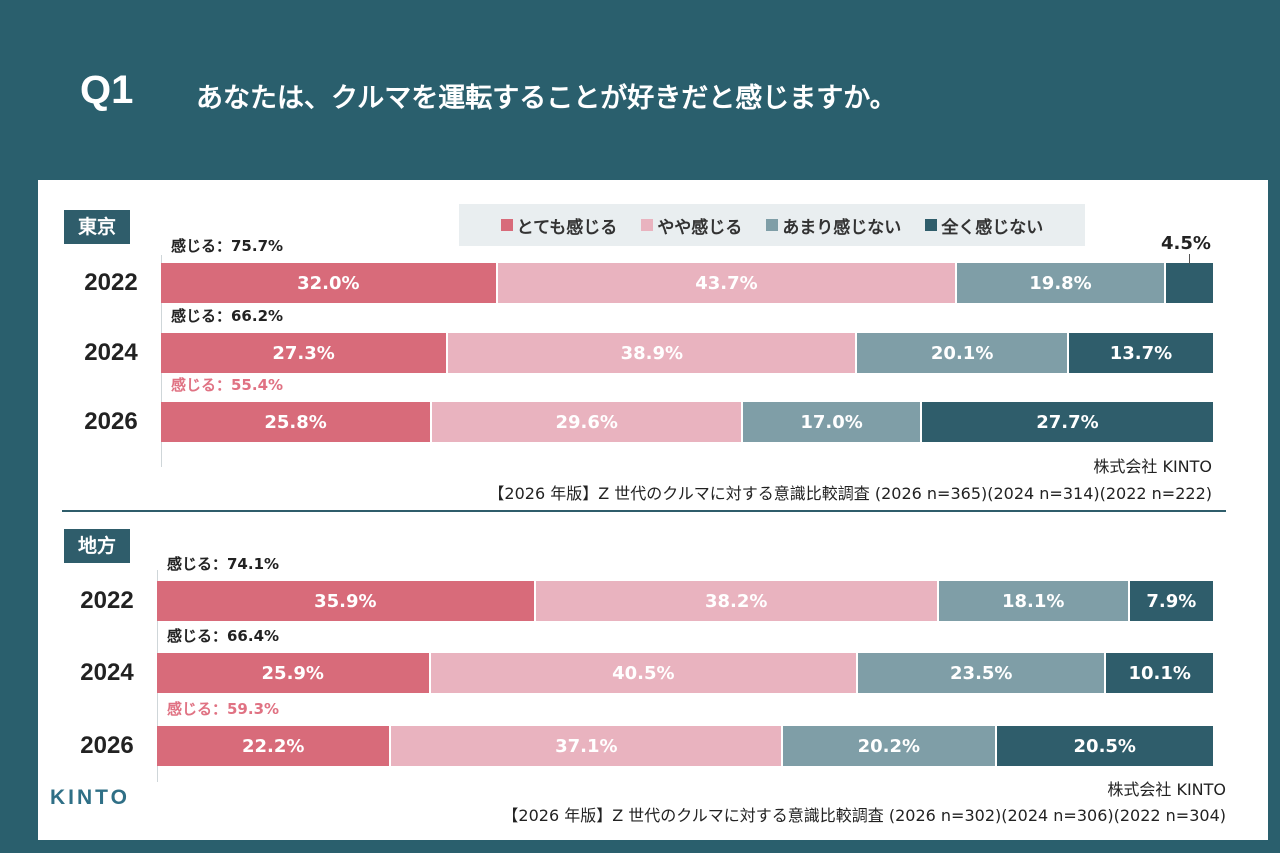 The height and width of the screenshot is (853, 1280). What do you see at coordinates (644, 511) in the screenshot?
I see `section-divider` at bounding box center [644, 511].